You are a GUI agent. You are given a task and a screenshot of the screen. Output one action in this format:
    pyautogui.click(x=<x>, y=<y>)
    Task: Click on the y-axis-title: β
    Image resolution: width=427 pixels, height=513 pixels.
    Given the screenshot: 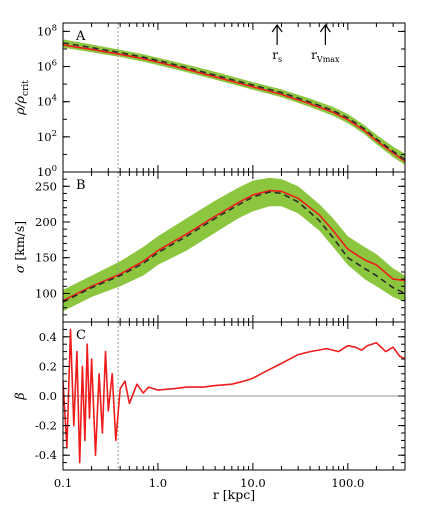 What is the action you would take?
    pyautogui.click(x=19, y=396)
    